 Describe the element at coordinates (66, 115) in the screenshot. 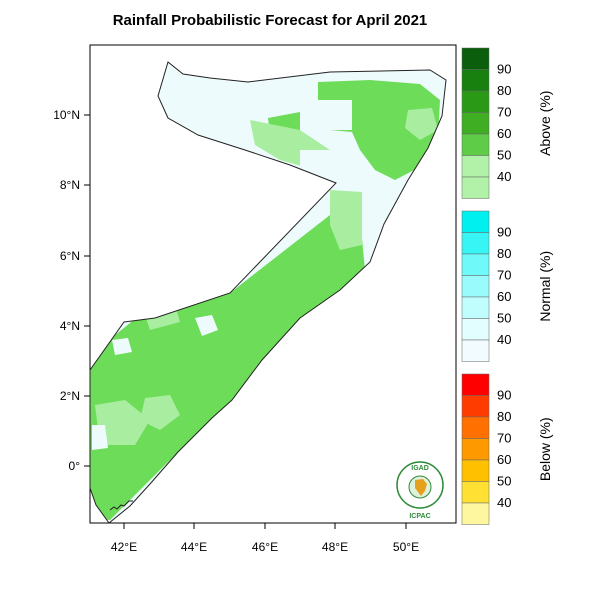

I see `lat-tick-label: 10°N` at that location.